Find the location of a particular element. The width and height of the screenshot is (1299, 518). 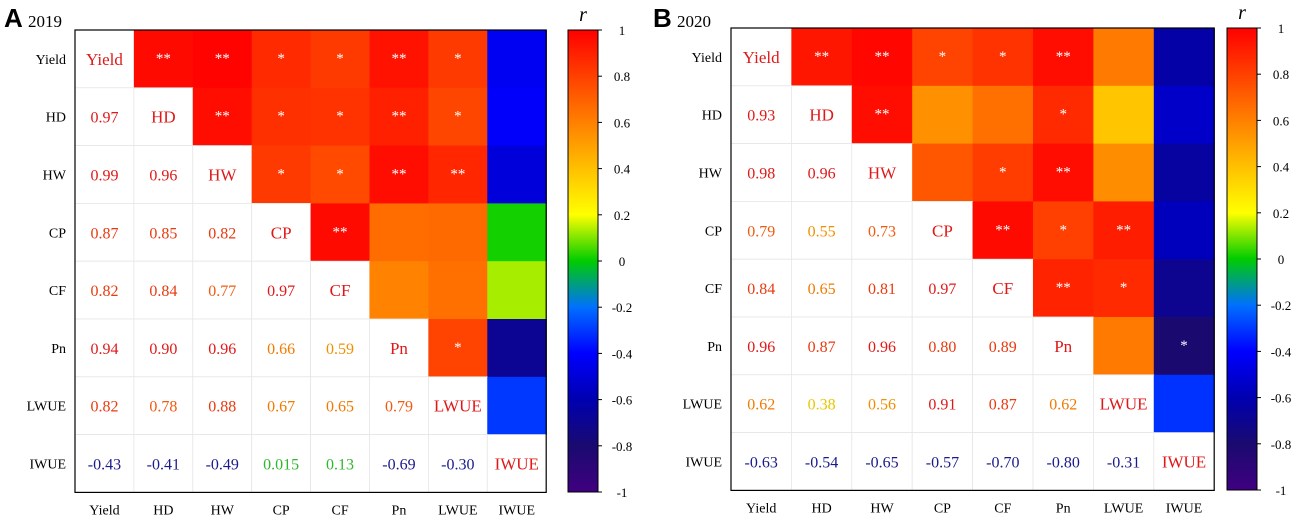

colorbar-tick-label: 1 is located at coordinates (1281, 28).